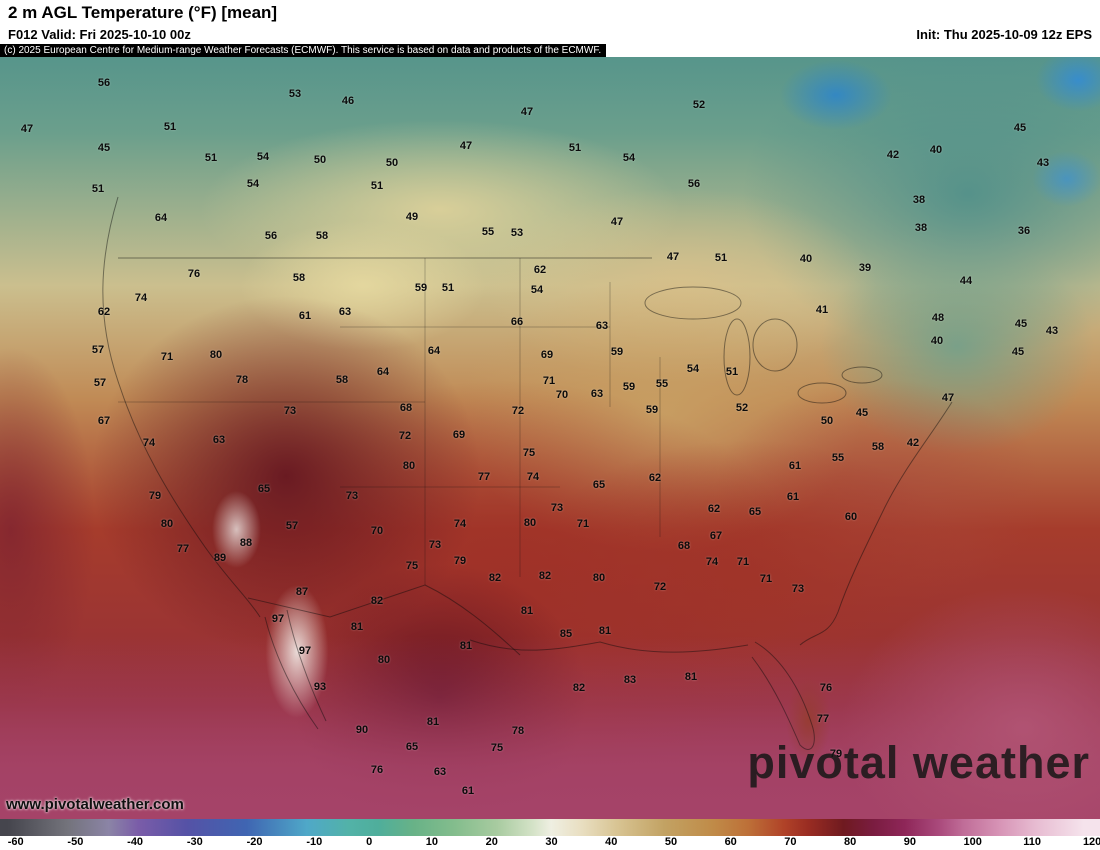 This screenshot has height=850, width=1100. Describe the element at coordinates (630, 680) in the screenshot. I see `temp-label: 83` at that location.